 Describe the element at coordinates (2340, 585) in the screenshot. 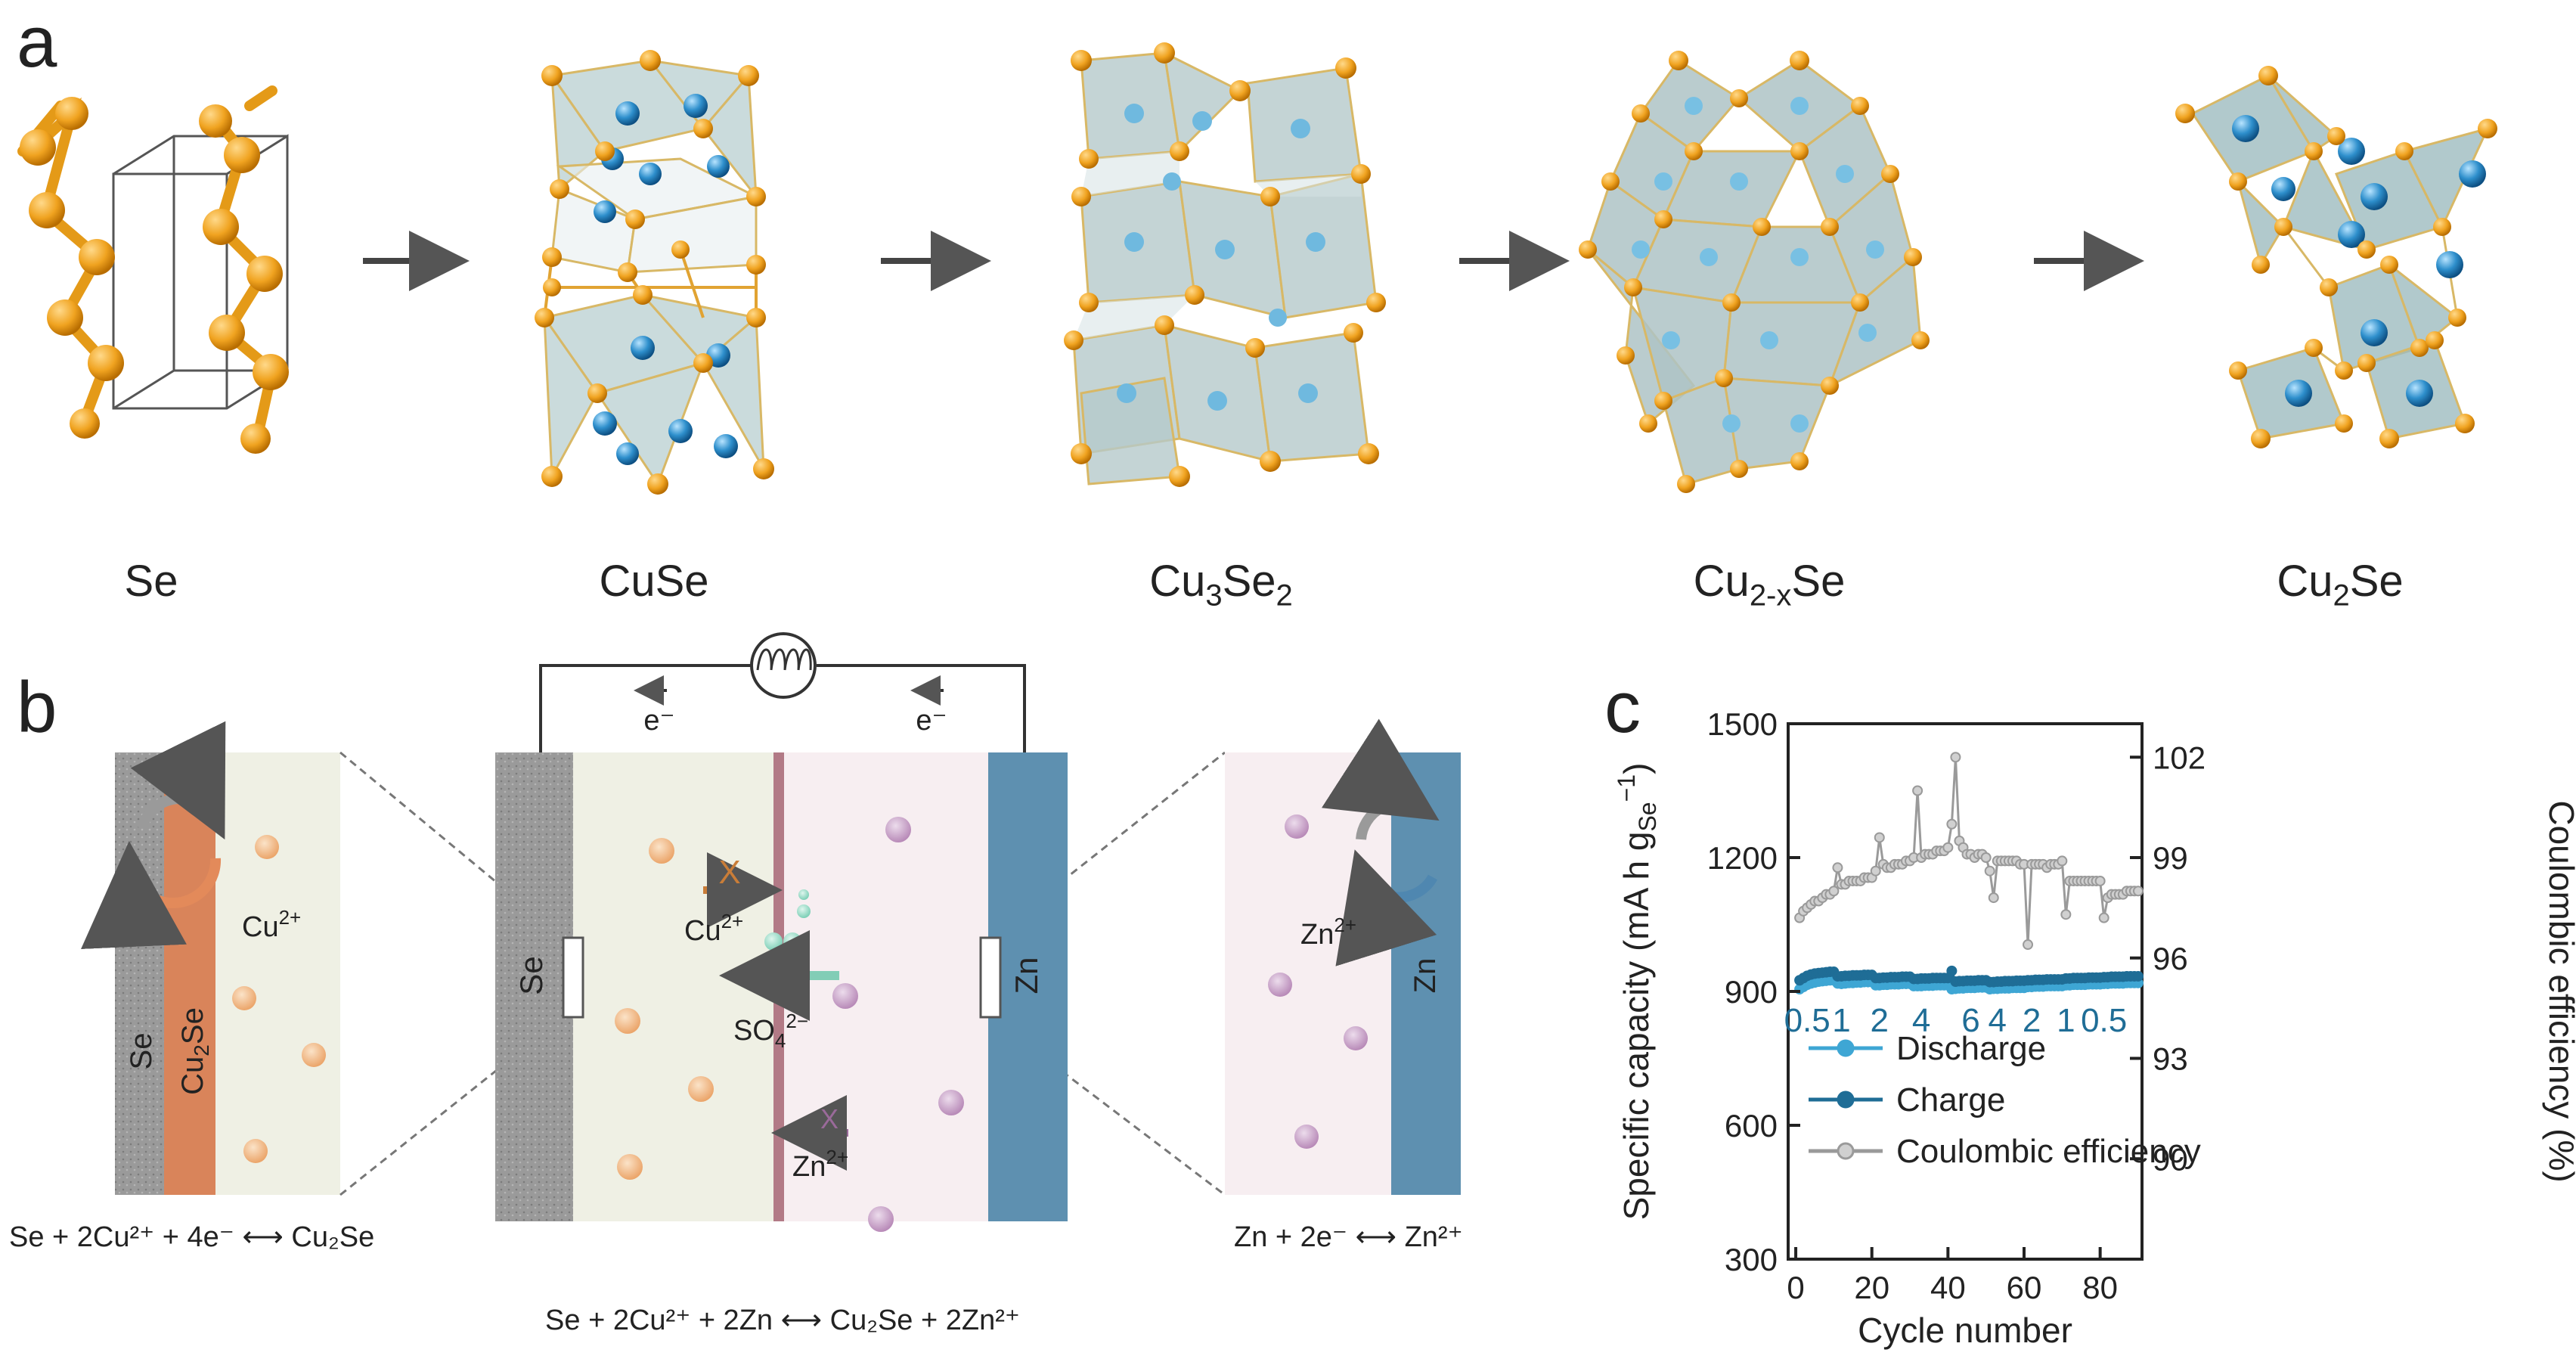

I see `label-cu2se: Cu2Se` at that location.